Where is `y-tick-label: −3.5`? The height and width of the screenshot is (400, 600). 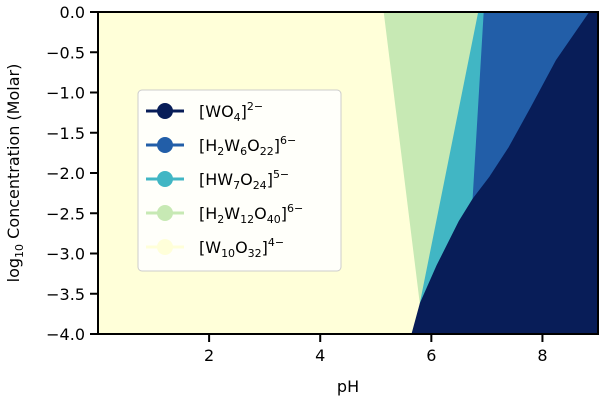 y-tick-label: −3.5 is located at coordinates (65, 294).